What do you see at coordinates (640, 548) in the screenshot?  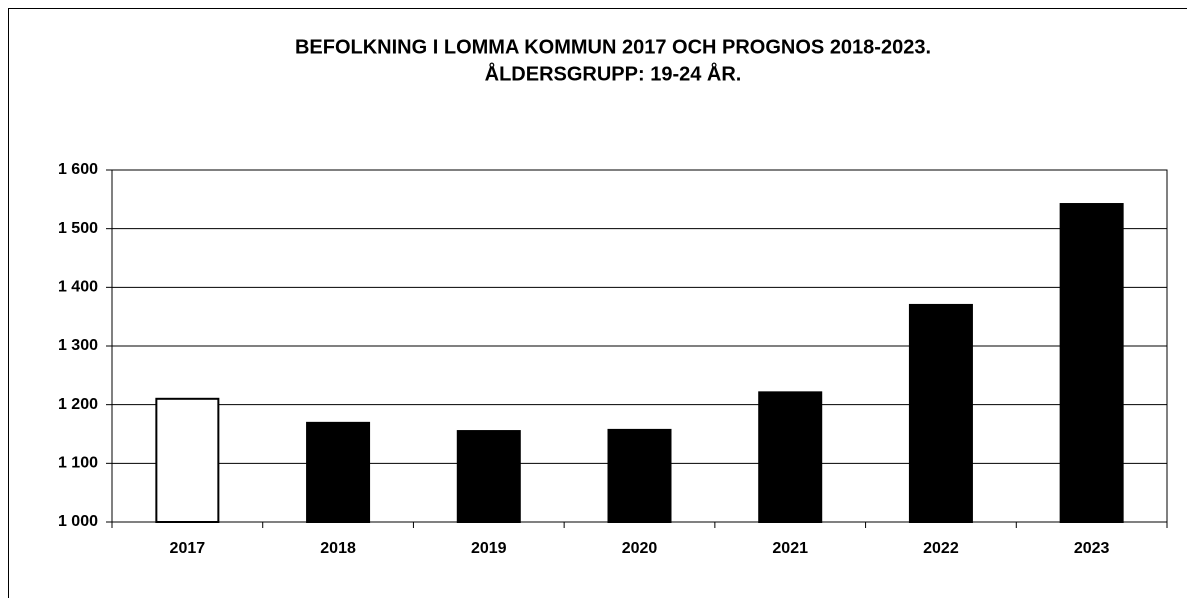 I see `x-tick-label: 2020` at bounding box center [640, 548].